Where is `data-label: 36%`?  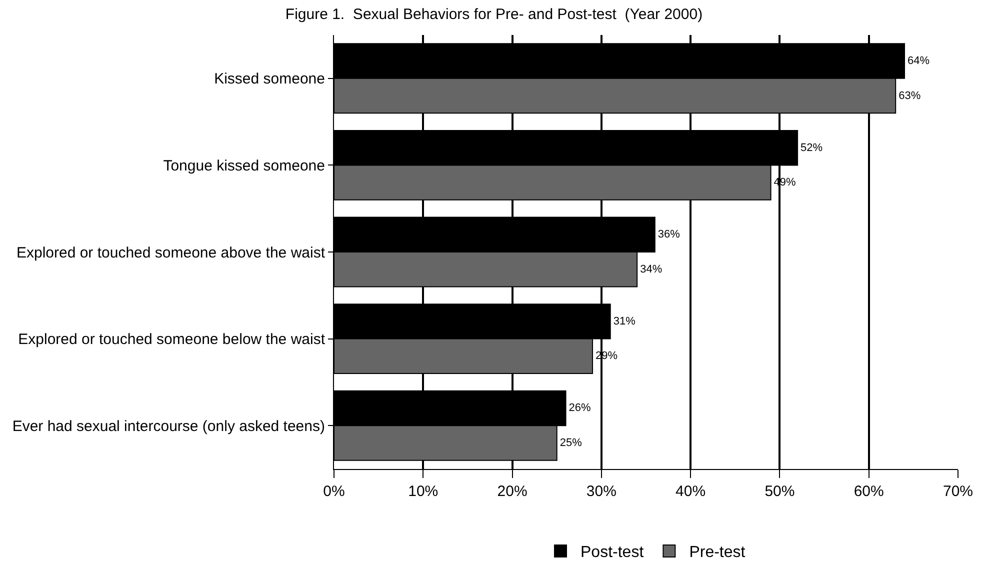
data-label: 36% is located at coordinates (669, 234).